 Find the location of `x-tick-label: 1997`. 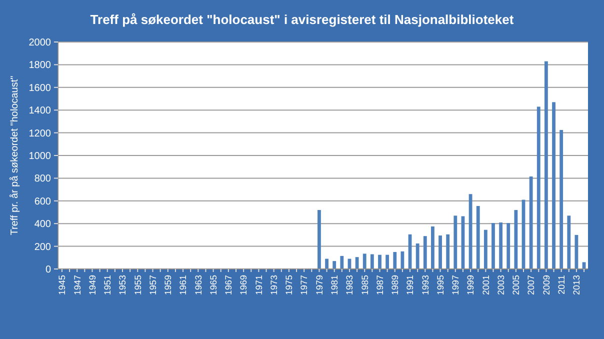

x-tick-label: 1997 is located at coordinates (455, 285).